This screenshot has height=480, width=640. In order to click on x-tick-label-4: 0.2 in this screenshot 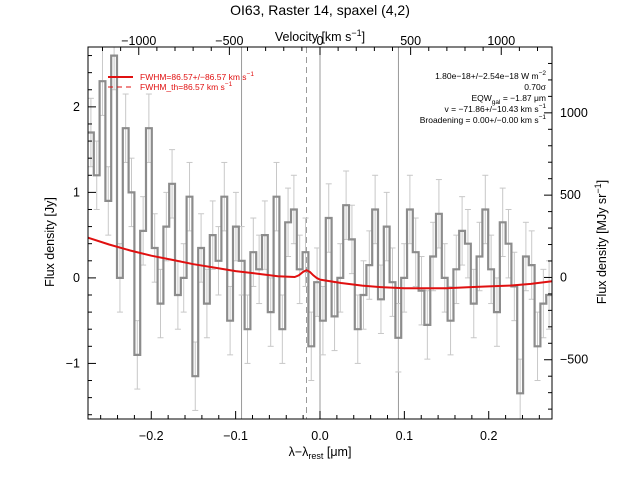, I will do `click(488, 436)`.